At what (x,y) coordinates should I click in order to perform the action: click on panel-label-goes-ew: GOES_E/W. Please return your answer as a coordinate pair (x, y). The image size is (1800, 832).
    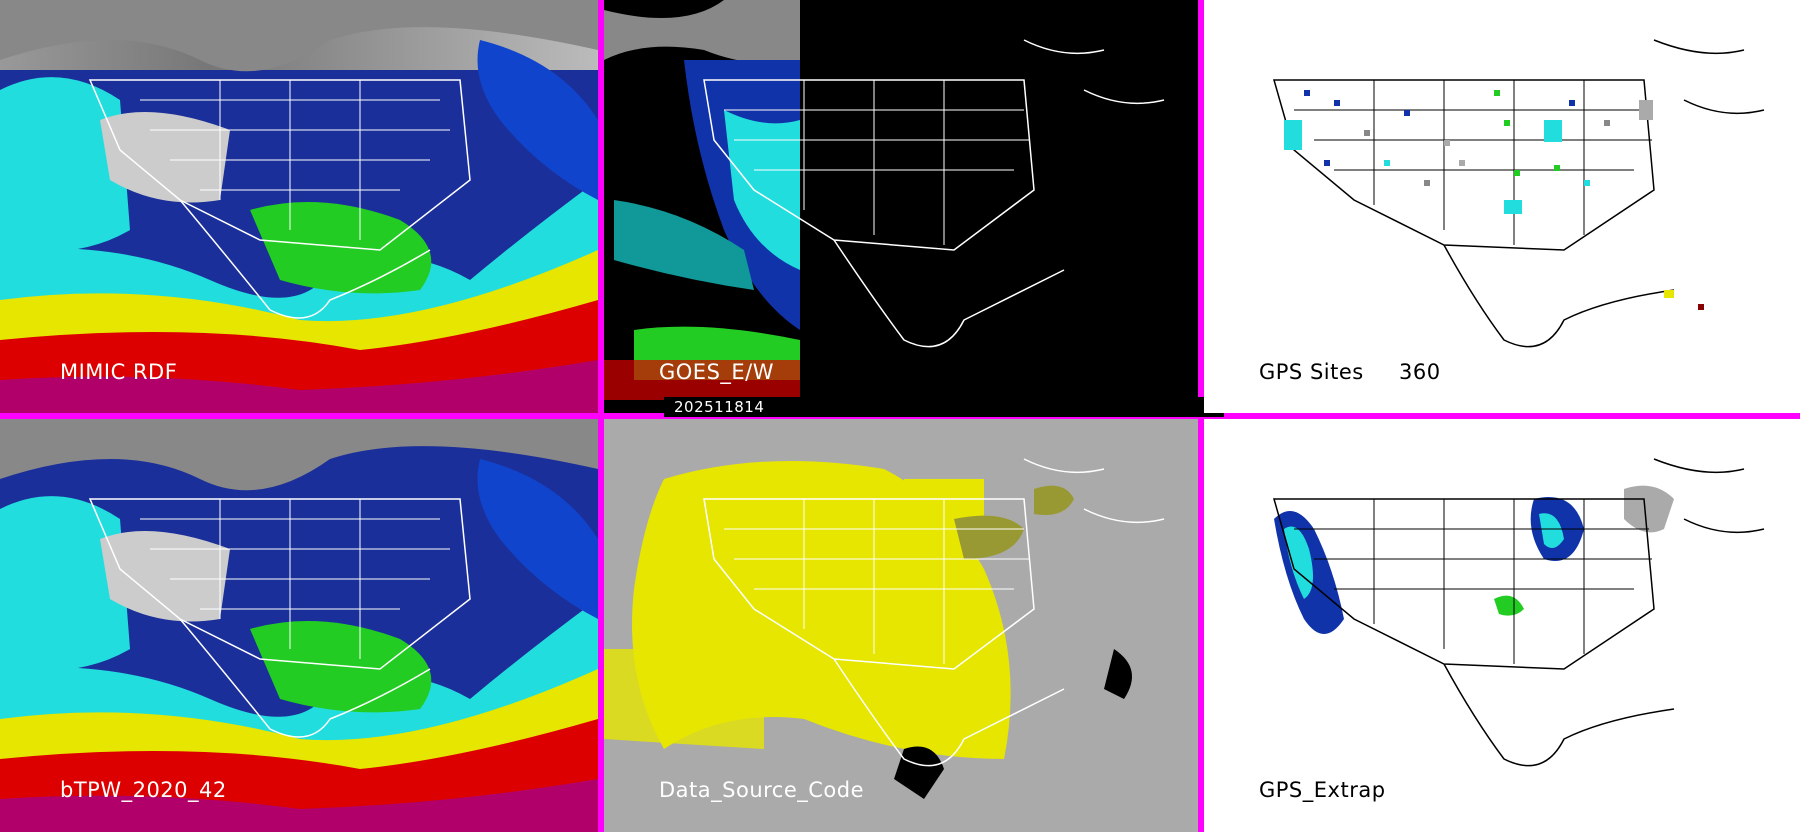
    Looking at the image, I should click on (717, 372).